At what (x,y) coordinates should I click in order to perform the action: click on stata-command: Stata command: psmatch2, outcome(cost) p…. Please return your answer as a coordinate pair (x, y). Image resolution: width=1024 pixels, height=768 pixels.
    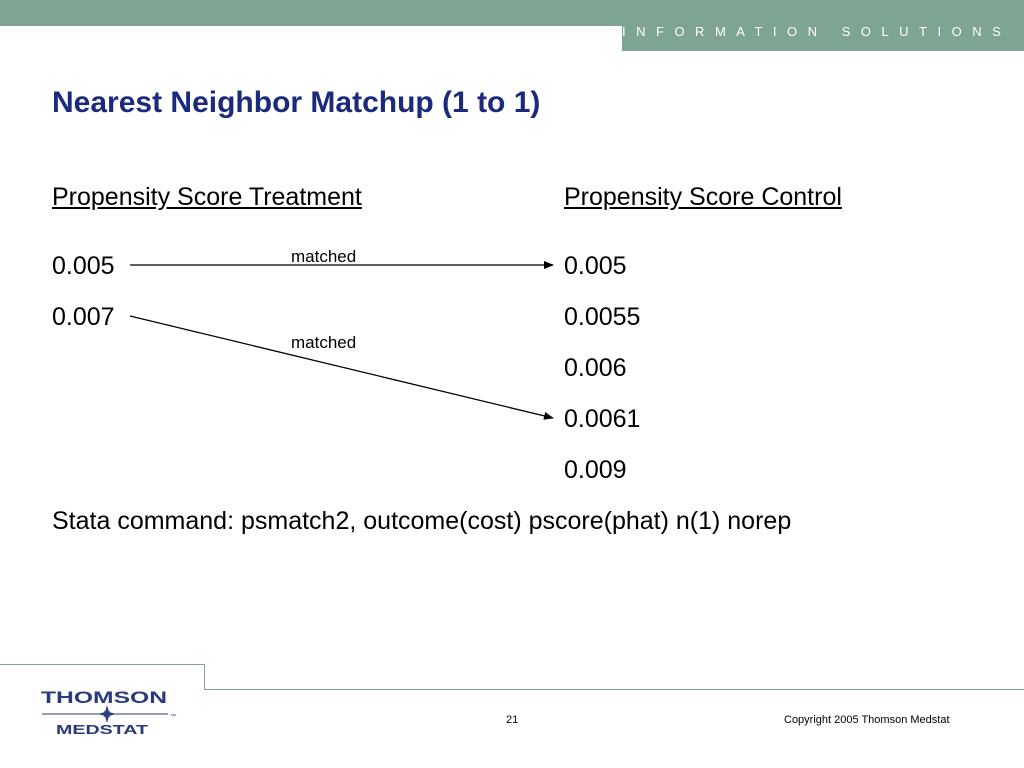
    Looking at the image, I should click on (422, 521).